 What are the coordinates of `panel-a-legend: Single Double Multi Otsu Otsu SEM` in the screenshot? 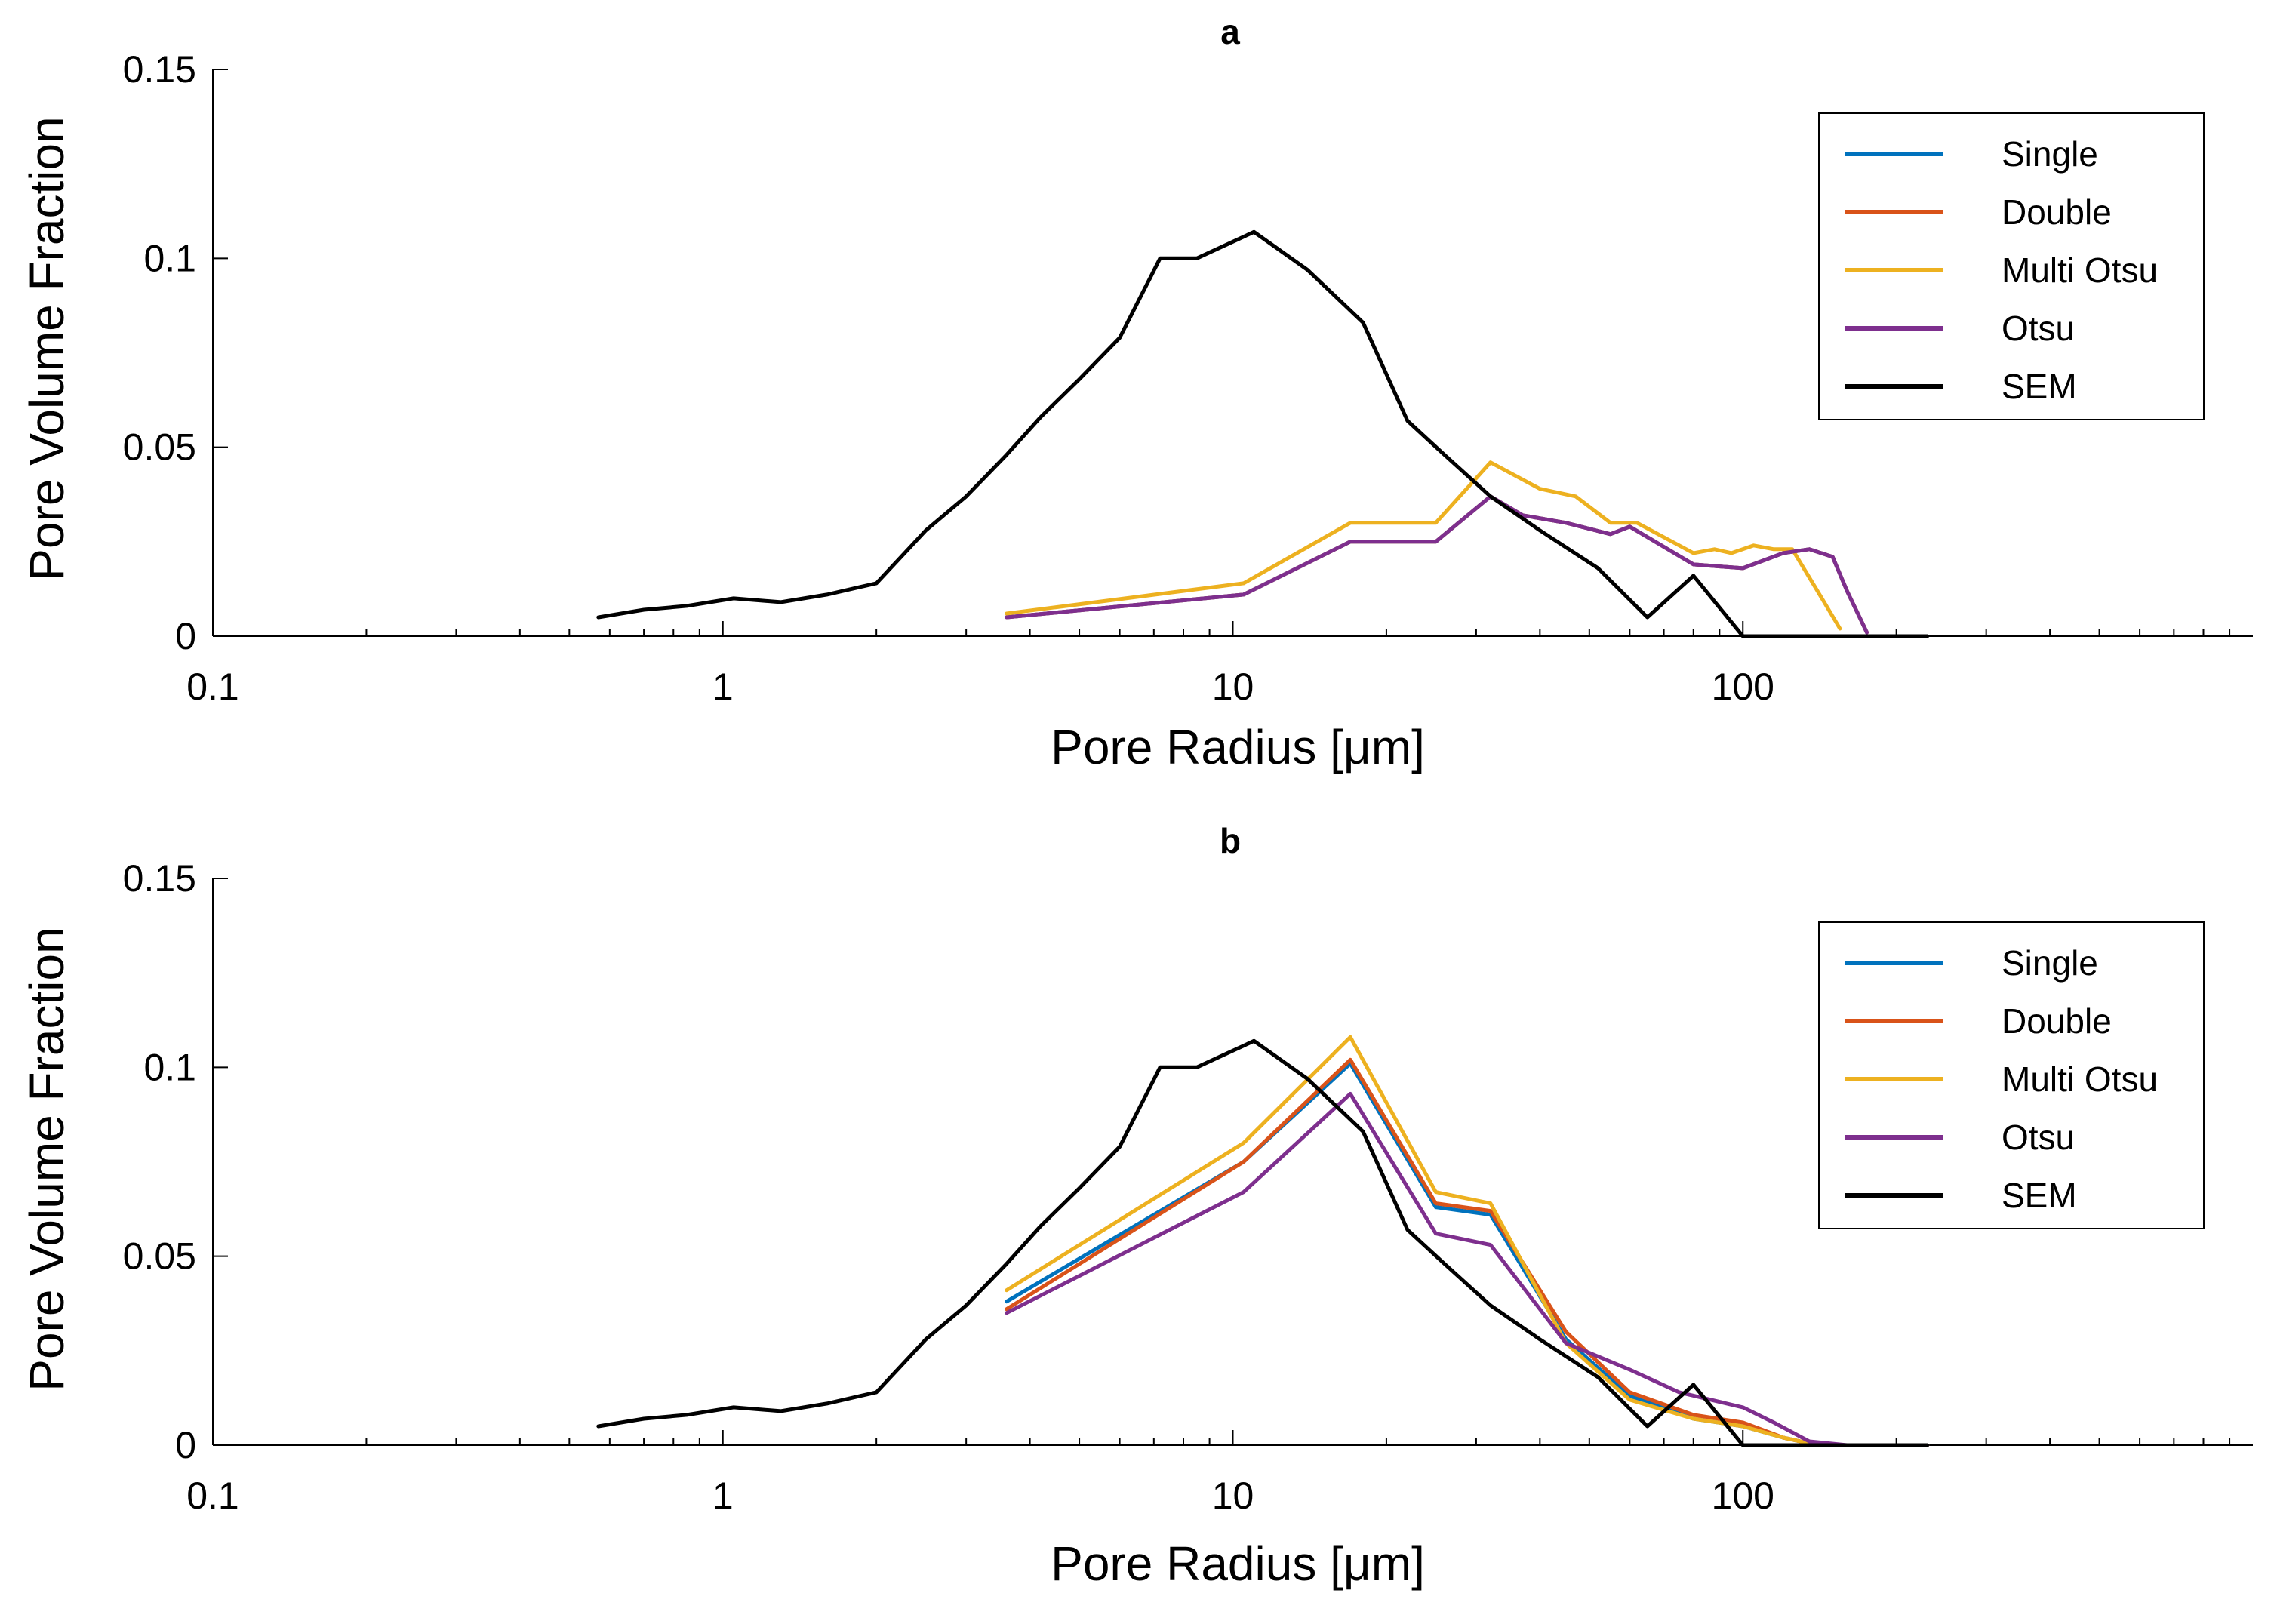 It's located at (2011, 266).